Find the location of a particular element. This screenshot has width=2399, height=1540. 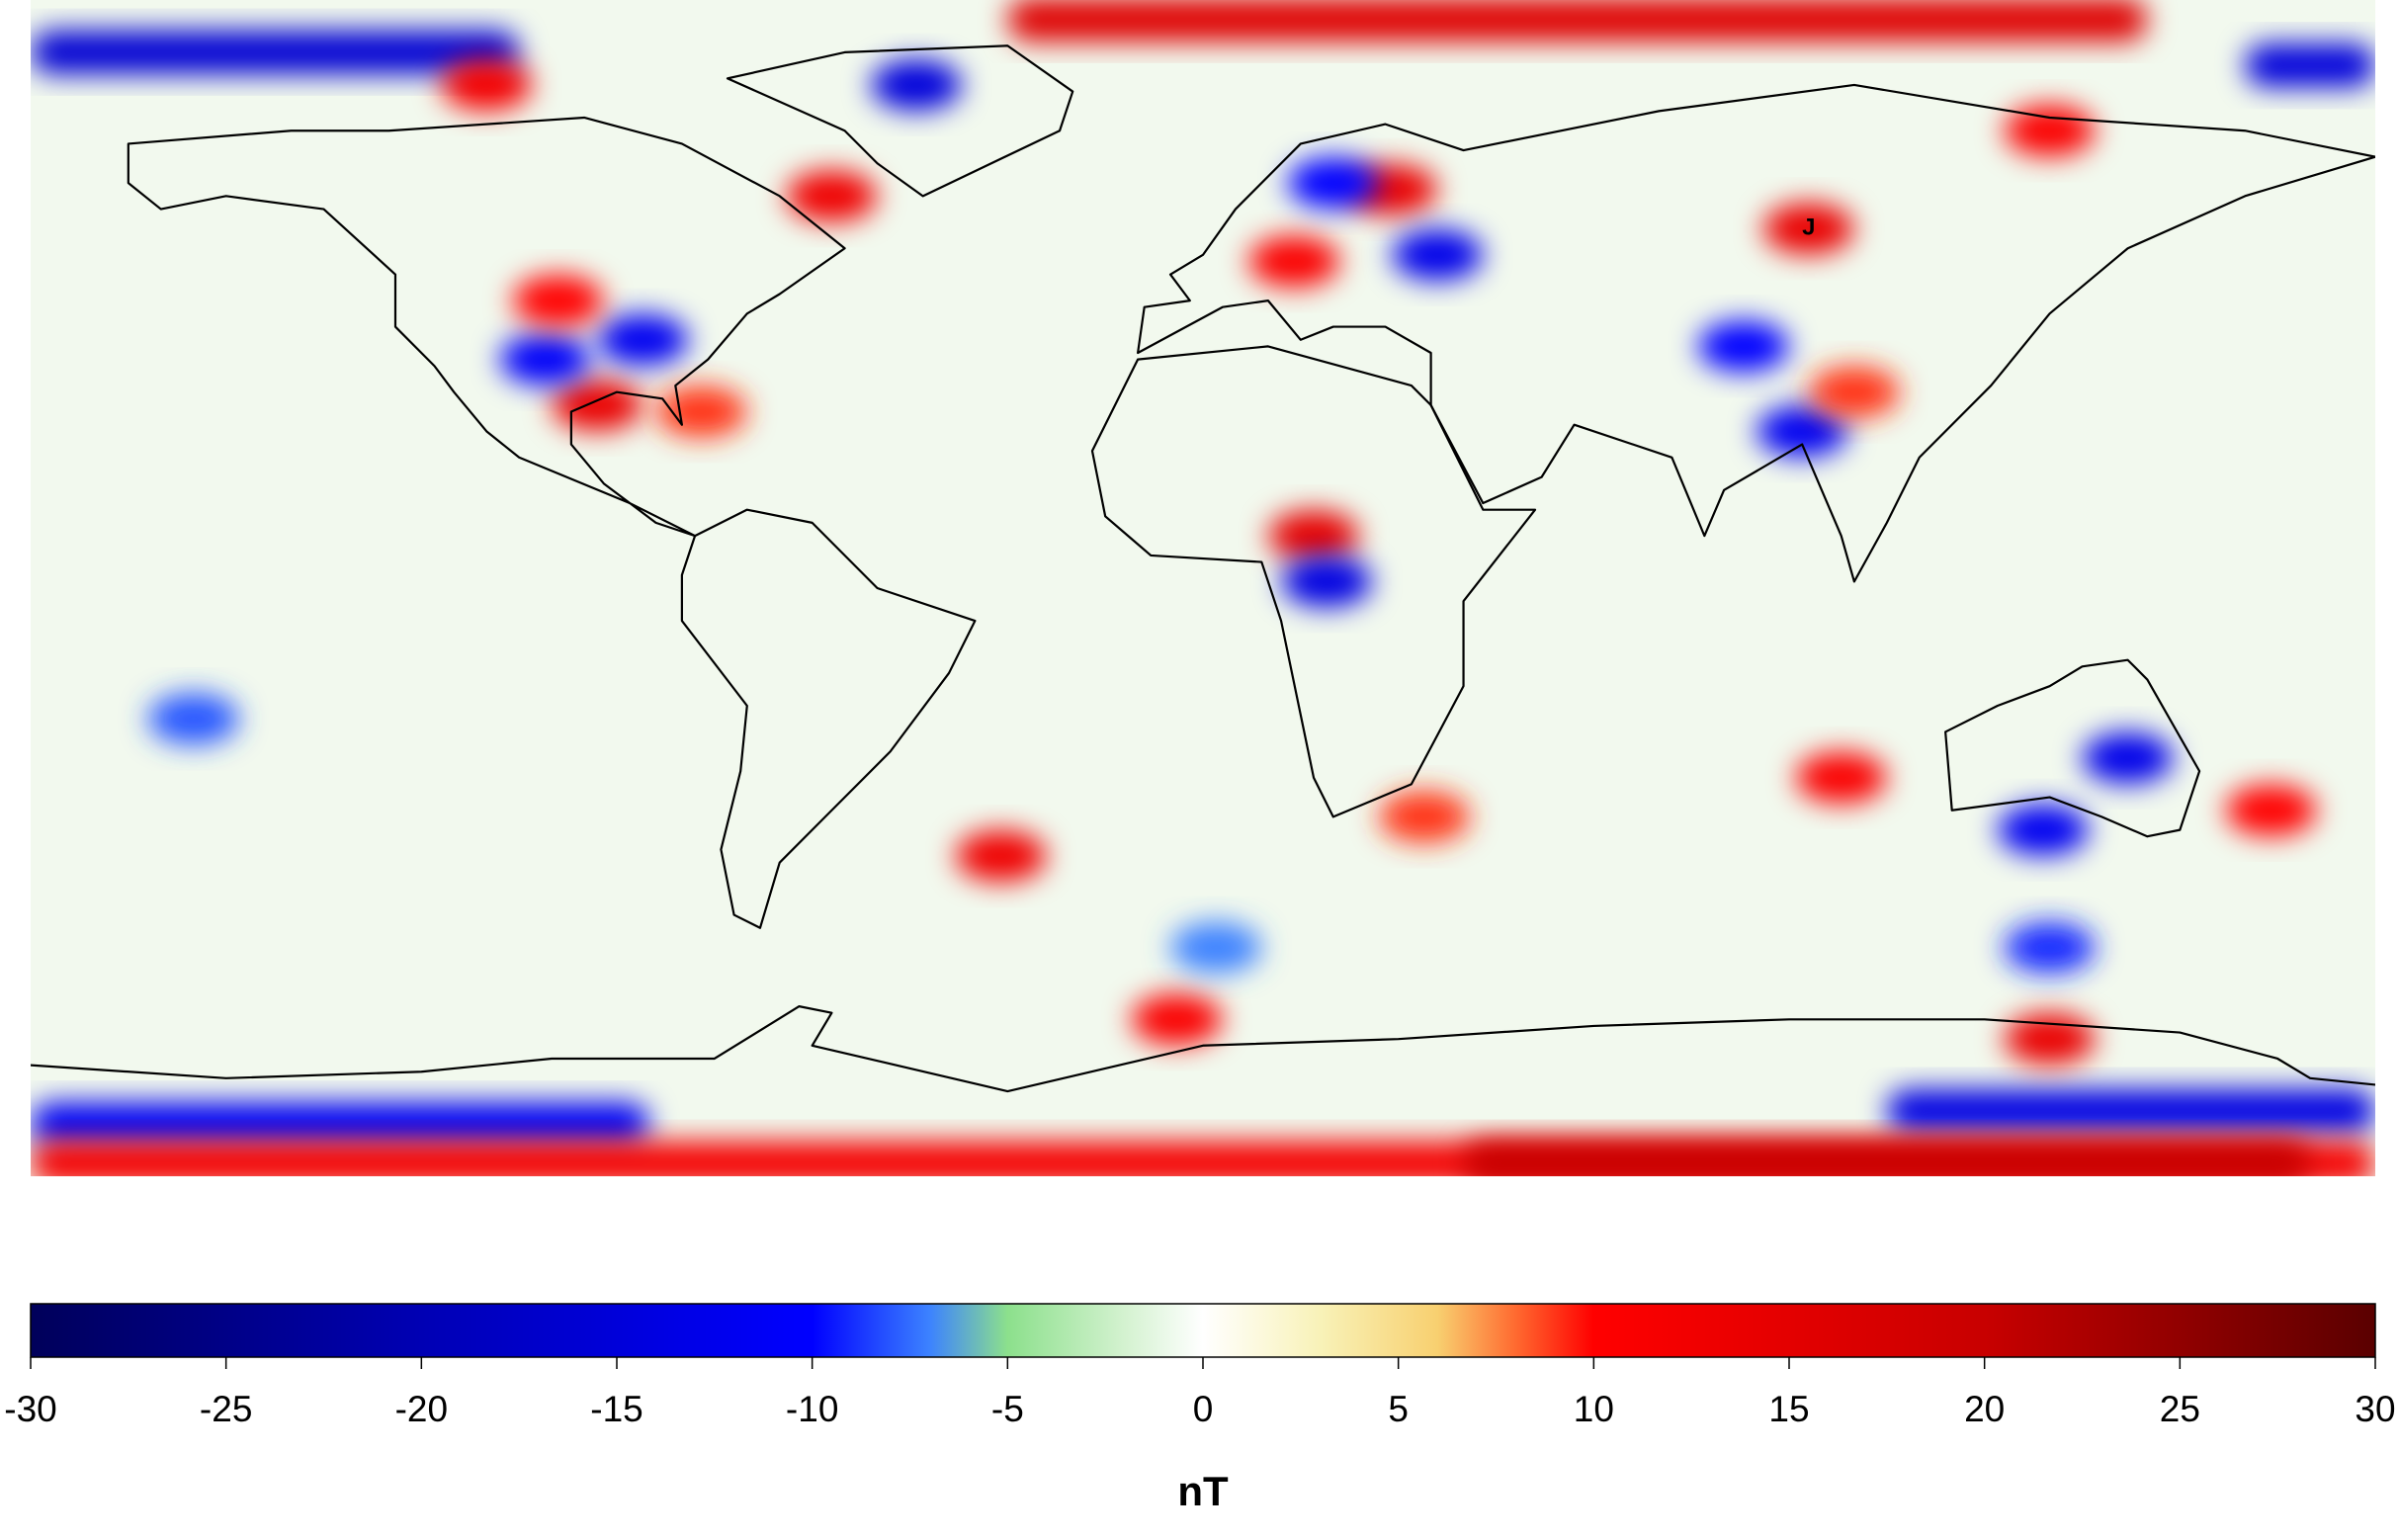

africa is located at coordinates (1313, 581).